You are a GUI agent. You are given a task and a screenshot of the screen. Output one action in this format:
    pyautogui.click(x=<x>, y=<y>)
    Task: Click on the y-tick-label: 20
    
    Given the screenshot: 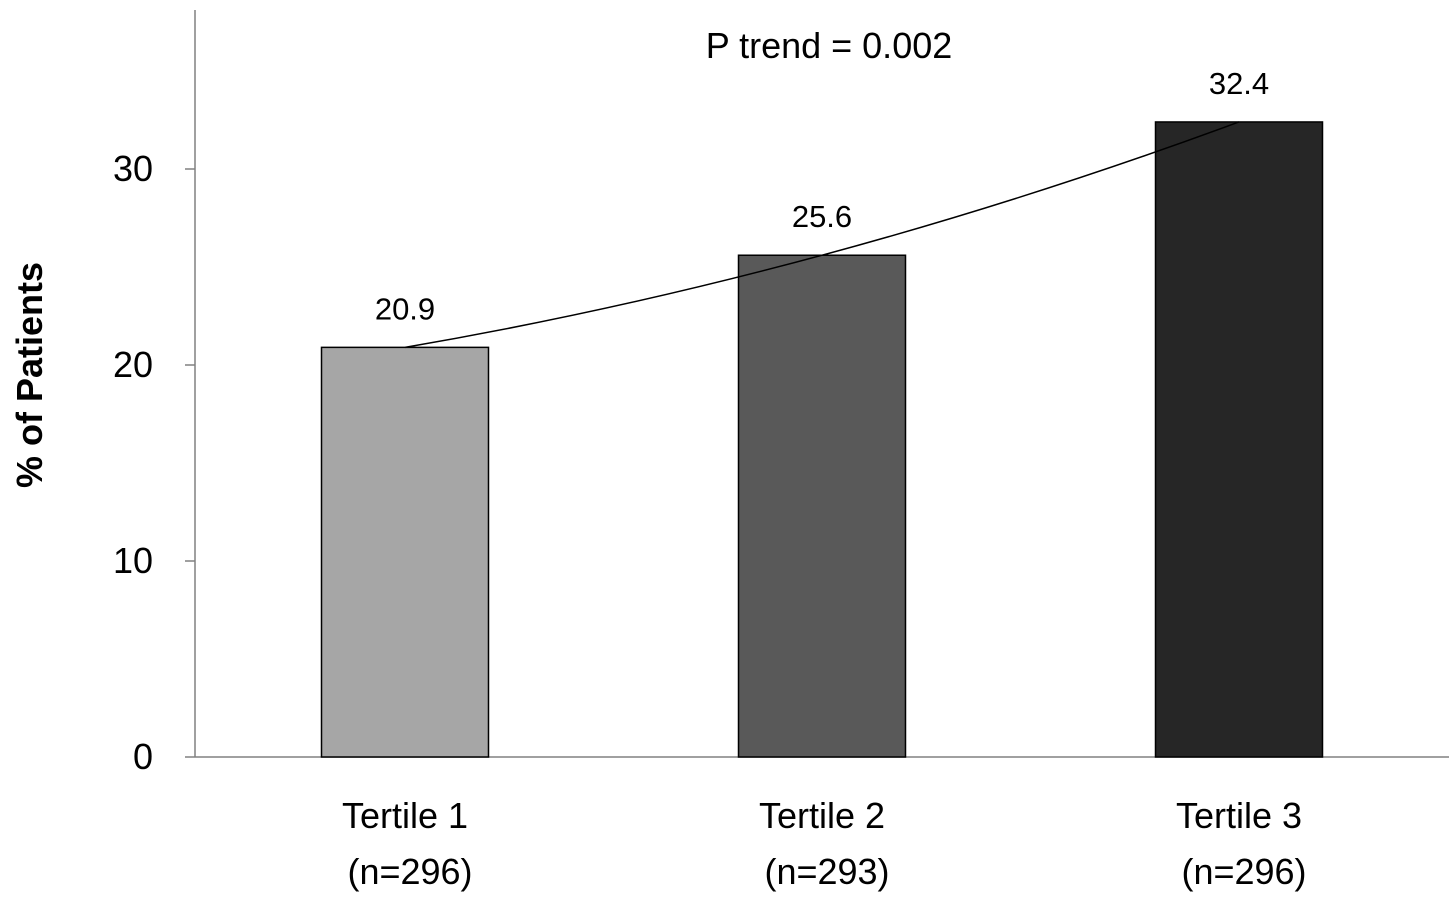 What is the action you would take?
    pyautogui.click(x=133, y=364)
    